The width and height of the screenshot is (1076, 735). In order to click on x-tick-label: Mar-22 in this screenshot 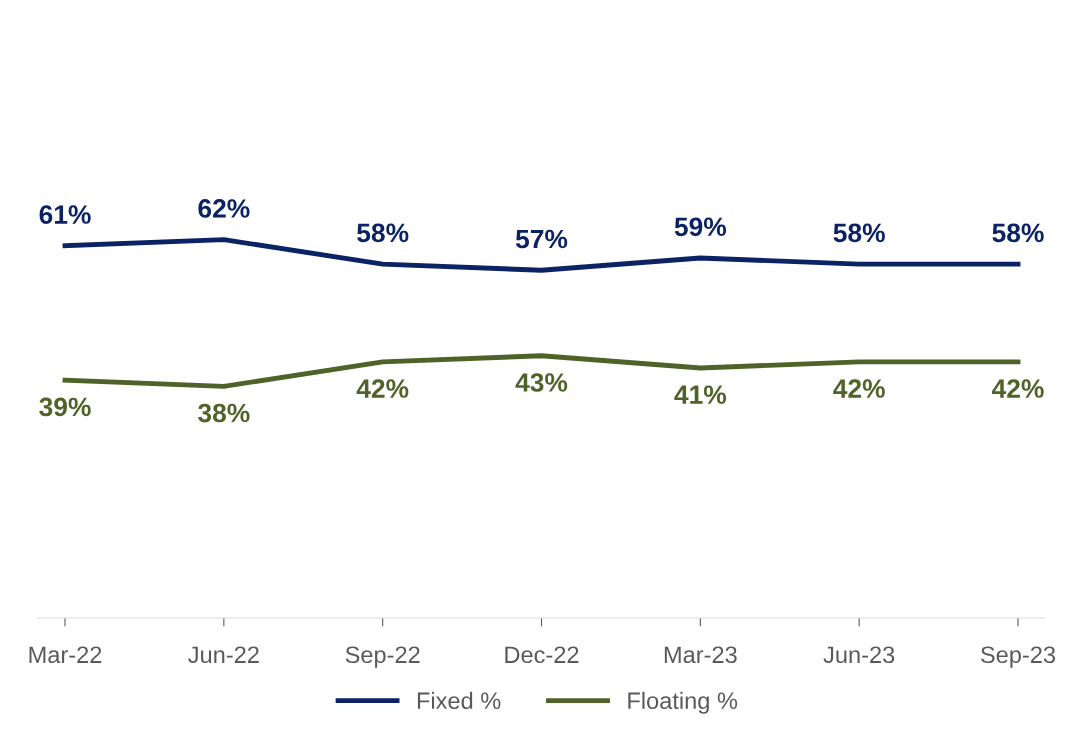, I will do `click(65, 655)`.